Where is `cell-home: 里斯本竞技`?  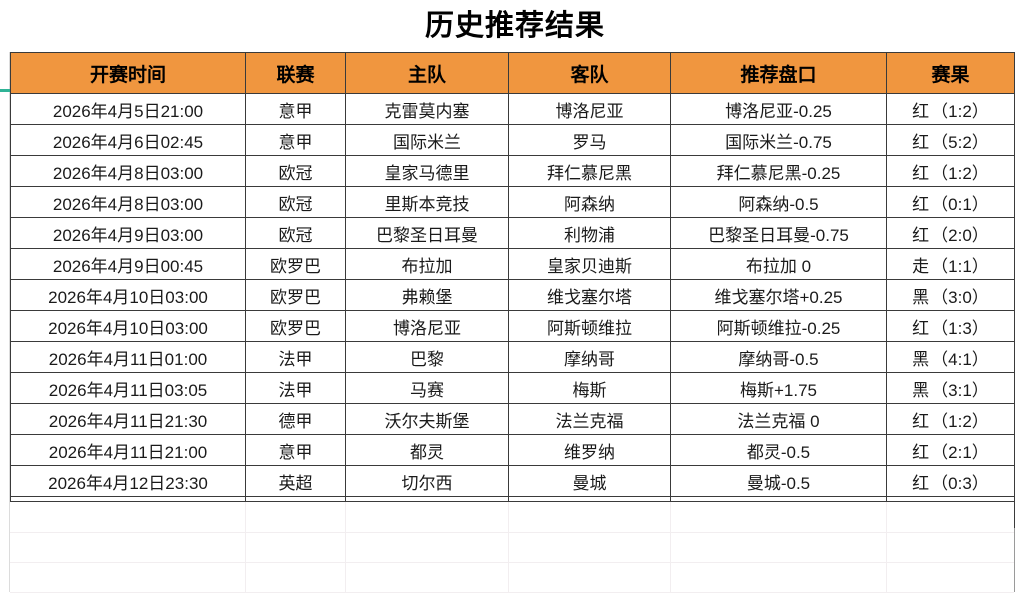
cell-home: 里斯本竞技 is located at coordinates (427, 202).